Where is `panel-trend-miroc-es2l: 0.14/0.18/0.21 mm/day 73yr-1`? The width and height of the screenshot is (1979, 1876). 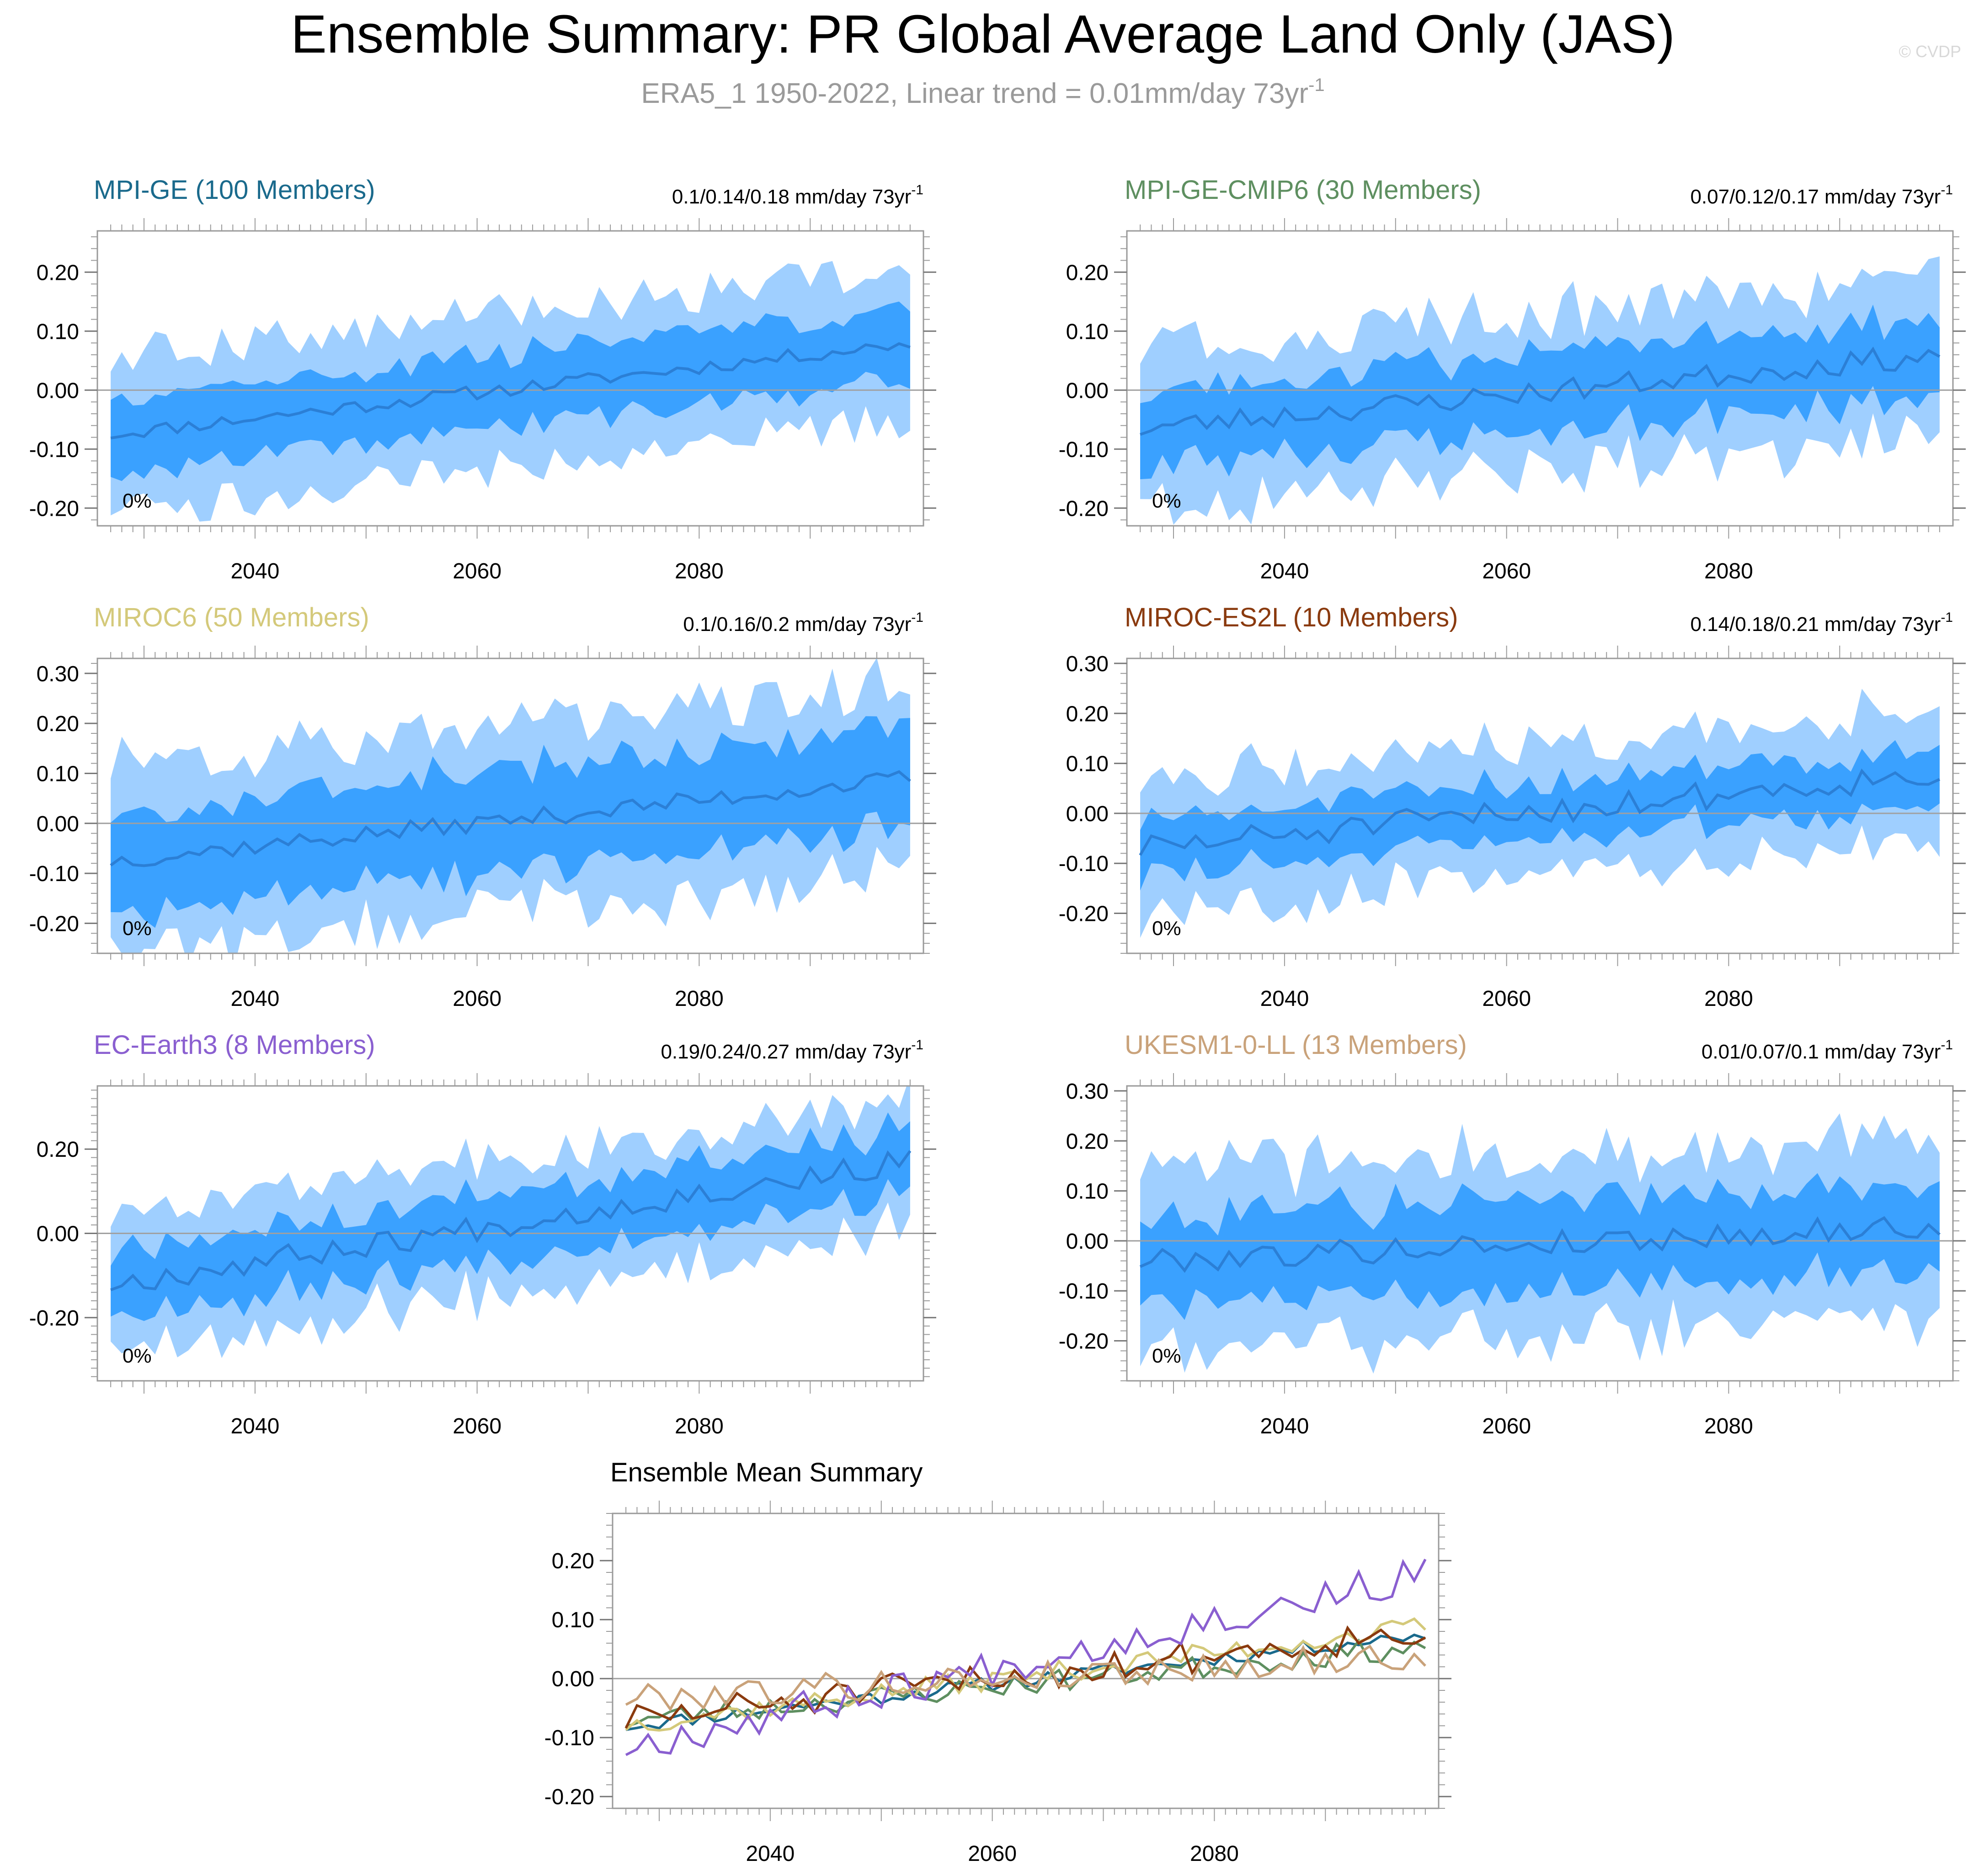
panel-trend-miroc-es2l: 0.14/0.18/0.21 mm/day 73yr-1 is located at coordinates (1821, 623).